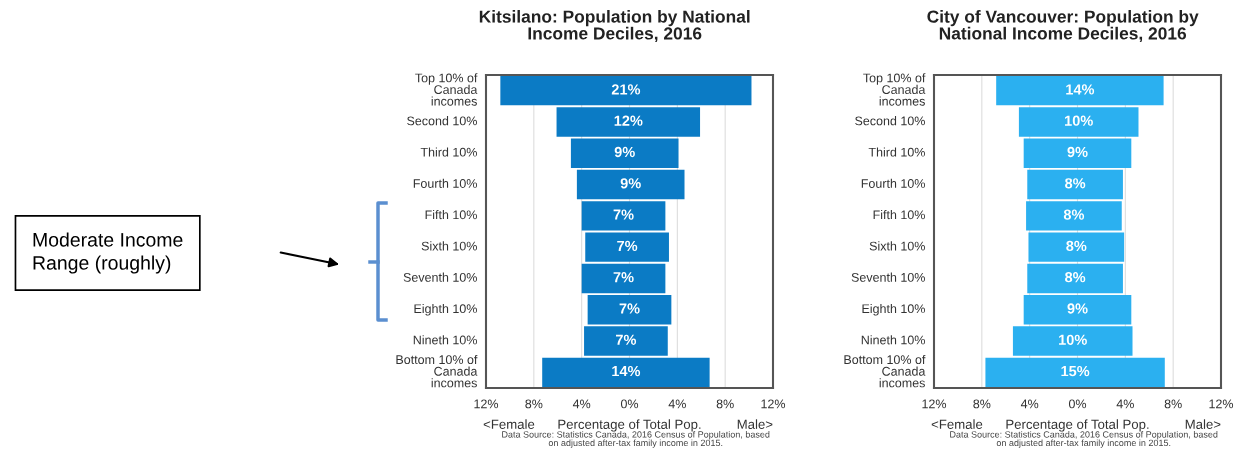 The height and width of the screenshot is (452, 1236). Describe the element at coordinates (1063, 26) in the screenshot. I see `chart-title: City of Vancouver: Population by National Income Deciles, 2016` at that location.